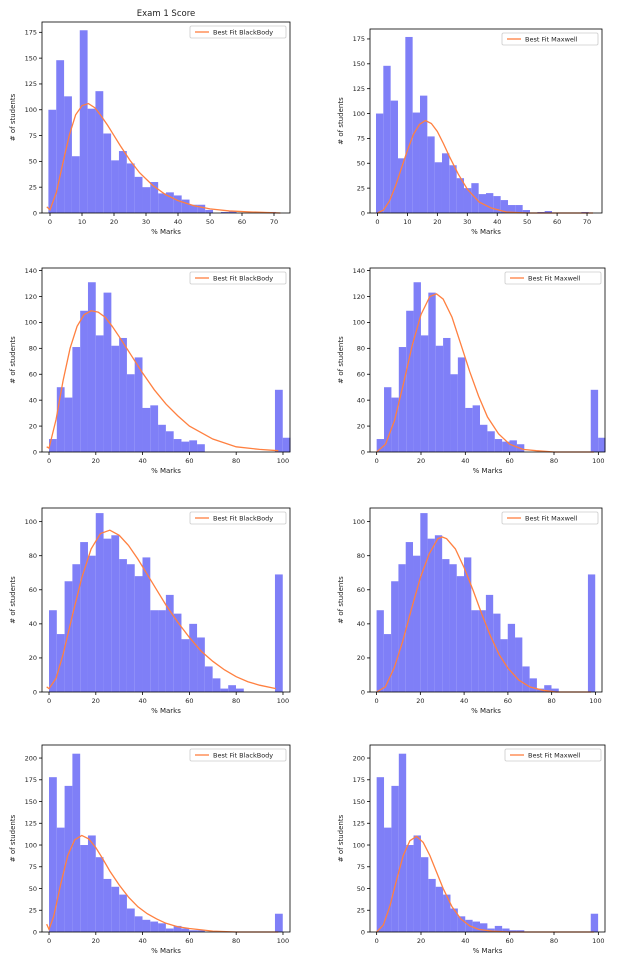 This screenshot has width=641, height=962. What do you see at coordinates (146, 222) in the screenshot?
I see `x-tick-label: 30` at bounding box center [146, 222].